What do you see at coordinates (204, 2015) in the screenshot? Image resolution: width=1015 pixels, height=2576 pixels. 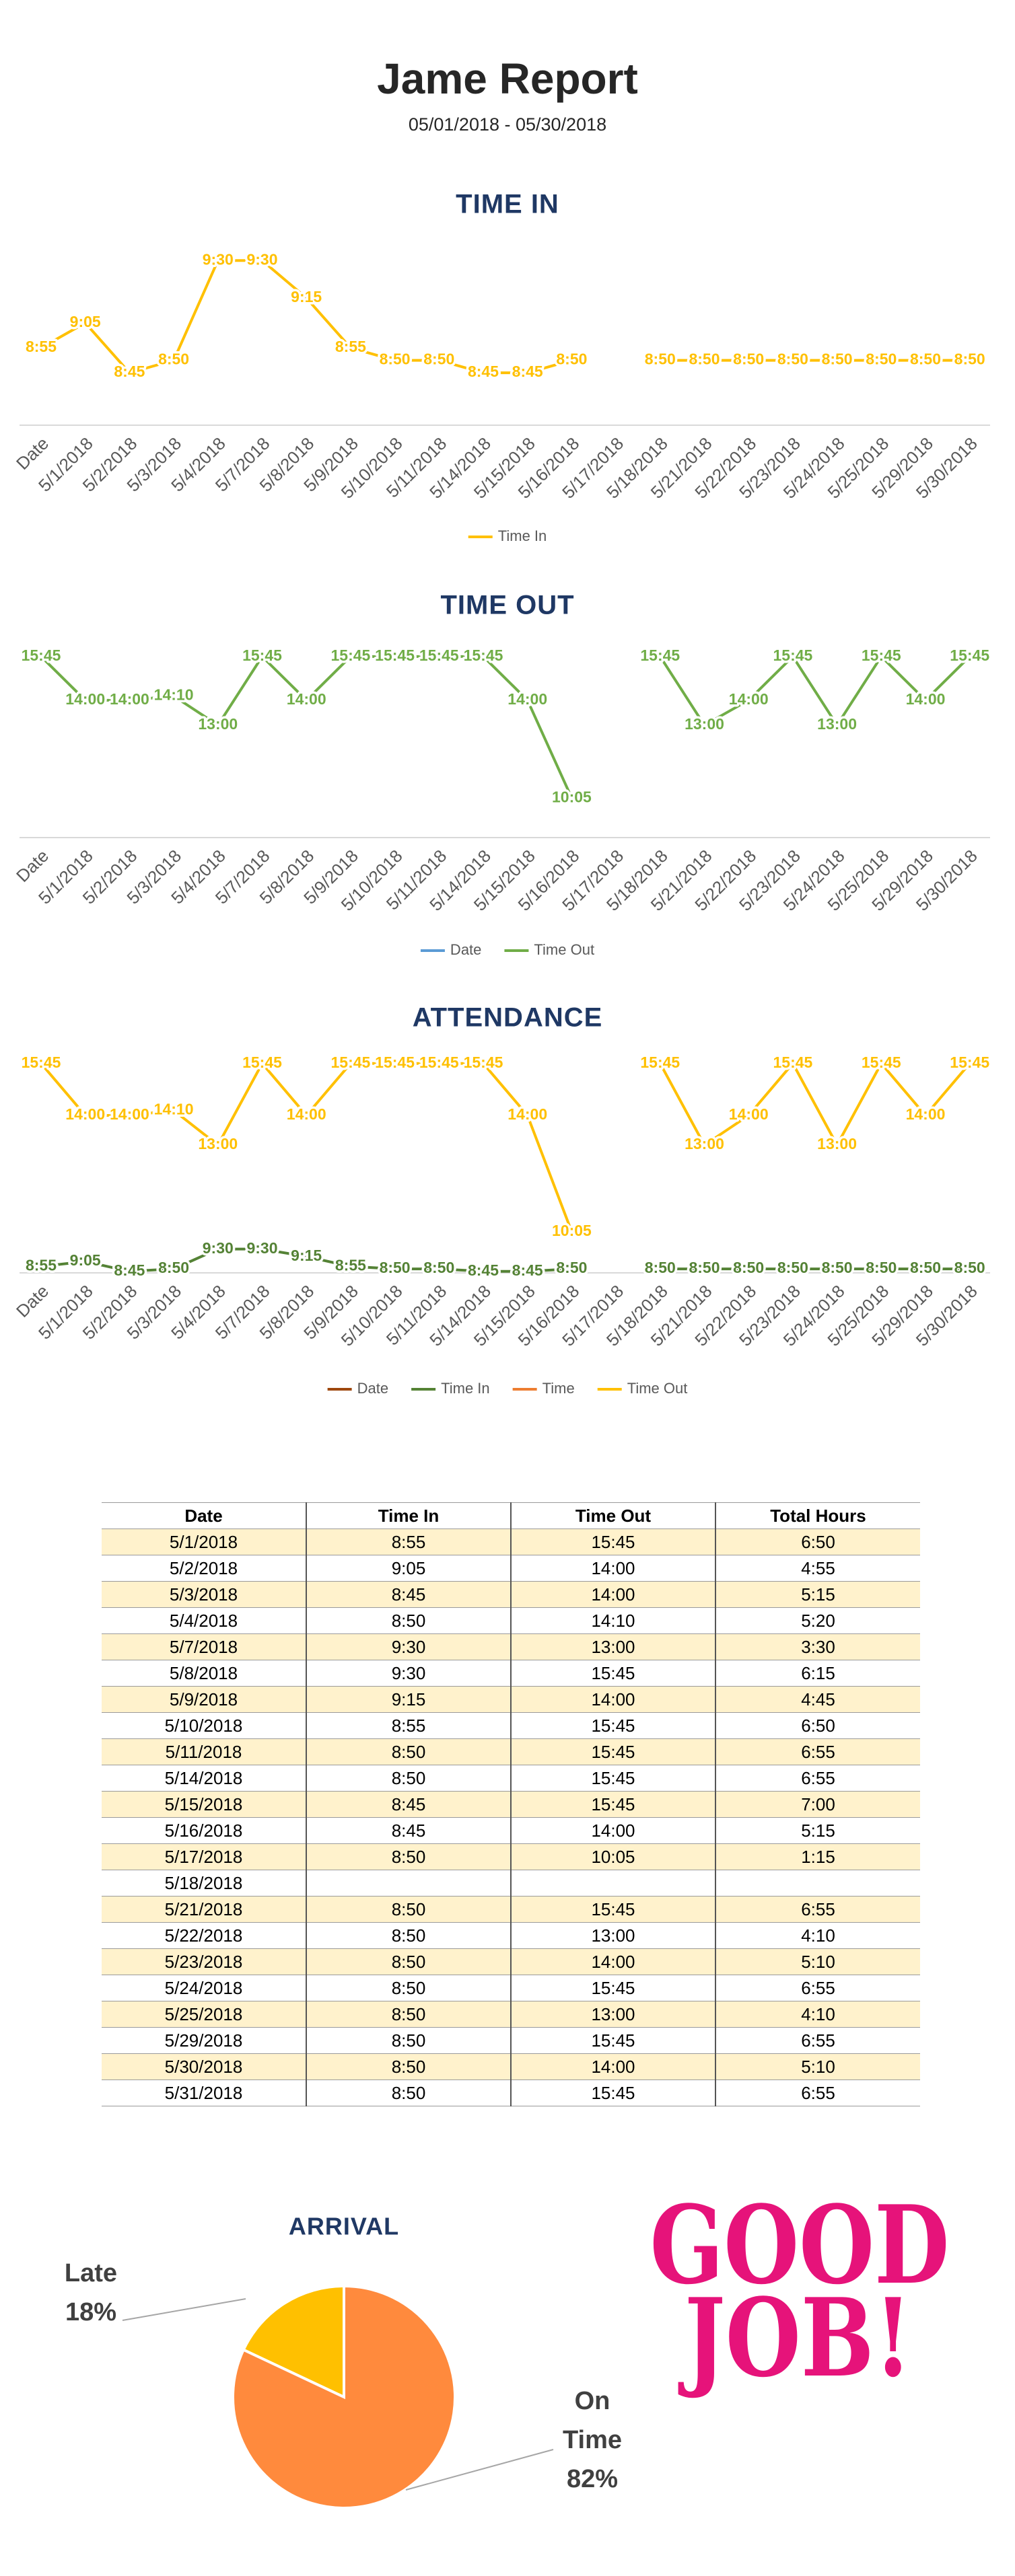 I see `table-cell: 5/25/2018` at bounding box center [204, 2015].